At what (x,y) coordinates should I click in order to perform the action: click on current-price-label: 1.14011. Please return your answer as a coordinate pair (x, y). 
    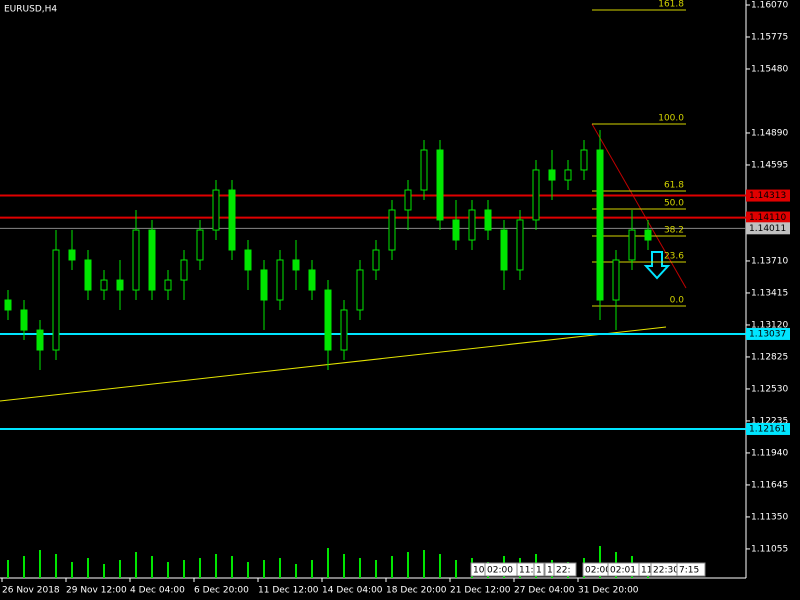
    Looking at the image, I should click on (767, 229).